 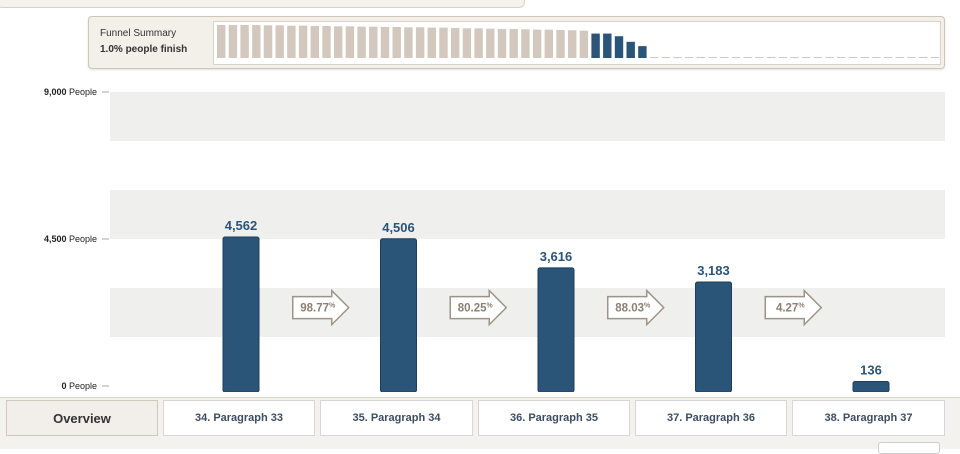 I want to click on tab-overview: Overview, so click(x=82, y=418).